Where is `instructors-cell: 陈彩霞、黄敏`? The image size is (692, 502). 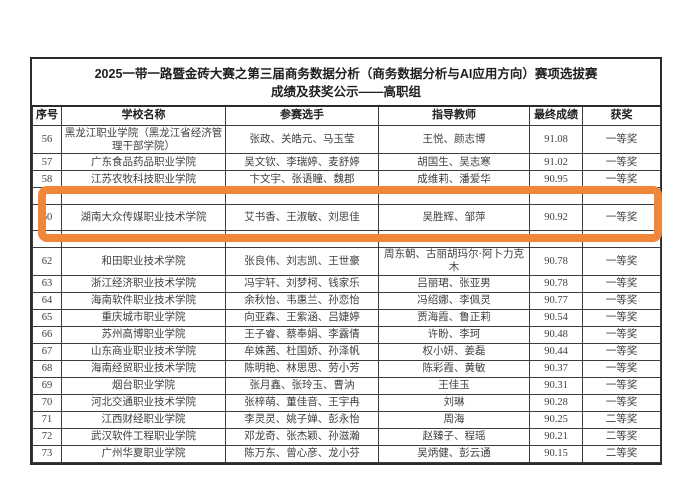
instructors-cell: 陈彩霞、黄敏 is located at coordinates (454, 368).